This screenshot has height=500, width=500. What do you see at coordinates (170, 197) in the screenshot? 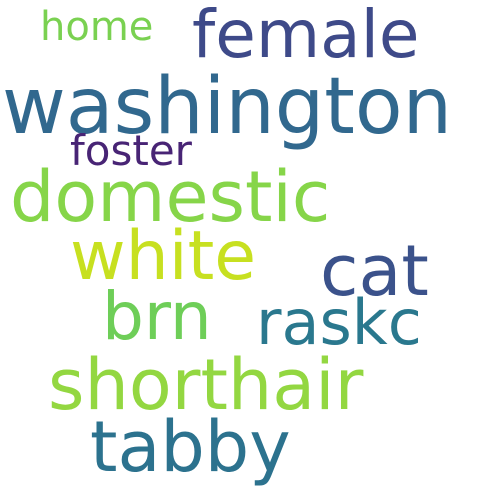
I see `word-domestic: domestic` at bounding box center [170, 197].